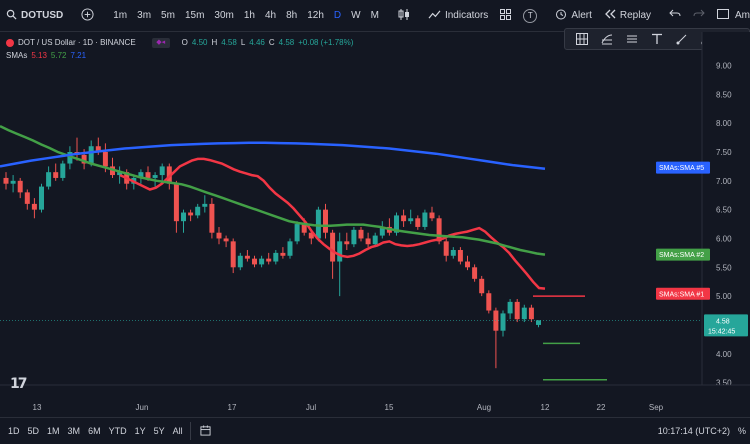  Describe the element at coordinates (741, 431) in the screenshot. I see `percent-toggle: %` at that location.